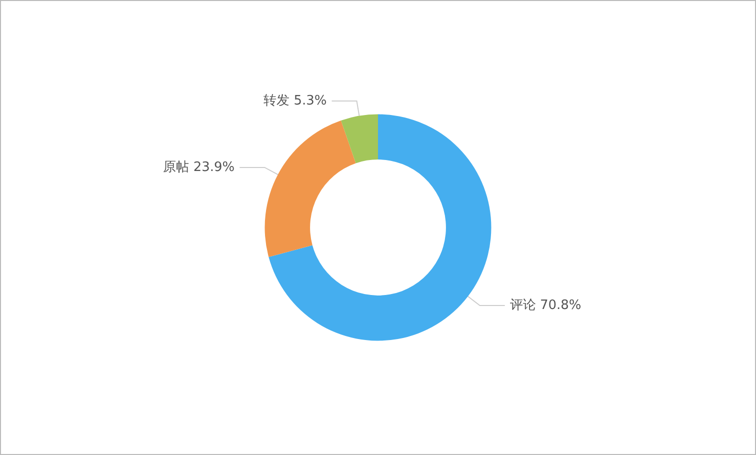 The image size is (756, 455). Describe the element at coordinates (546, 305) in the screenshot. I see `slice-label: 评论 70.8%` at that location.